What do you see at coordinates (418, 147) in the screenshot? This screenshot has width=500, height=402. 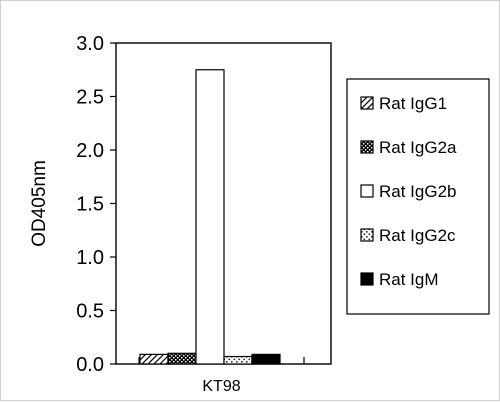 I see `legend-label: Rat IgG2a` at bounding box center [418, 147].